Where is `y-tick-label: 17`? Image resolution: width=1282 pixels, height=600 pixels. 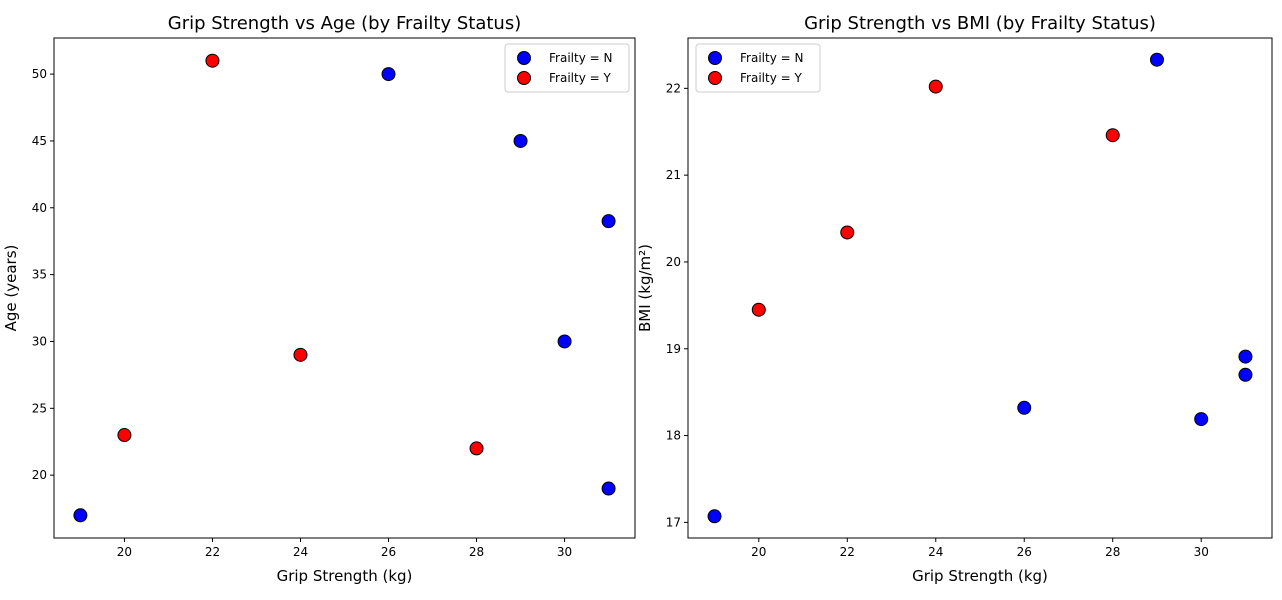
y-tick-label: 17 is located at coordinates (673, 522).